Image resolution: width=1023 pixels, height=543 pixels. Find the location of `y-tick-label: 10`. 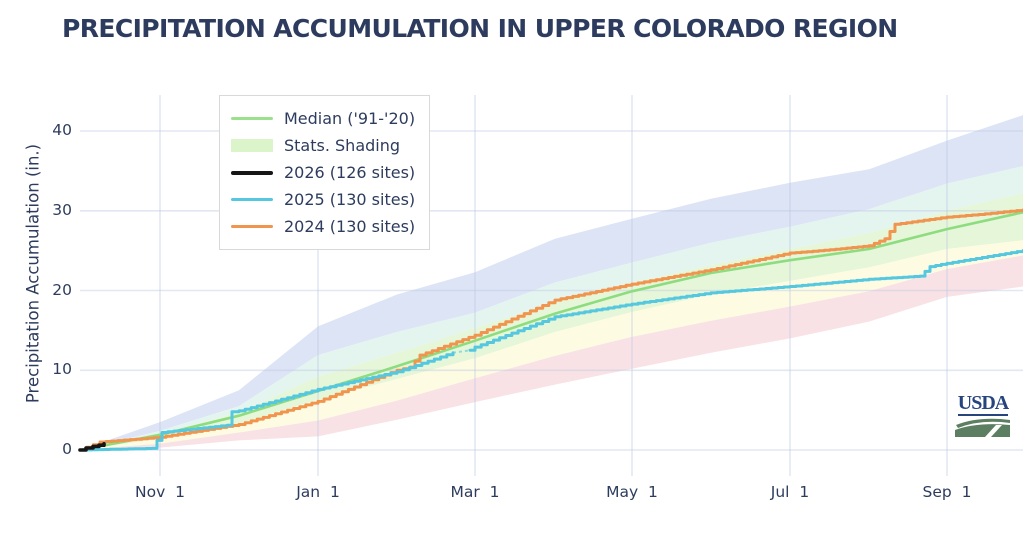

y-tick-label: 10 is located at coordinates (62, 369).